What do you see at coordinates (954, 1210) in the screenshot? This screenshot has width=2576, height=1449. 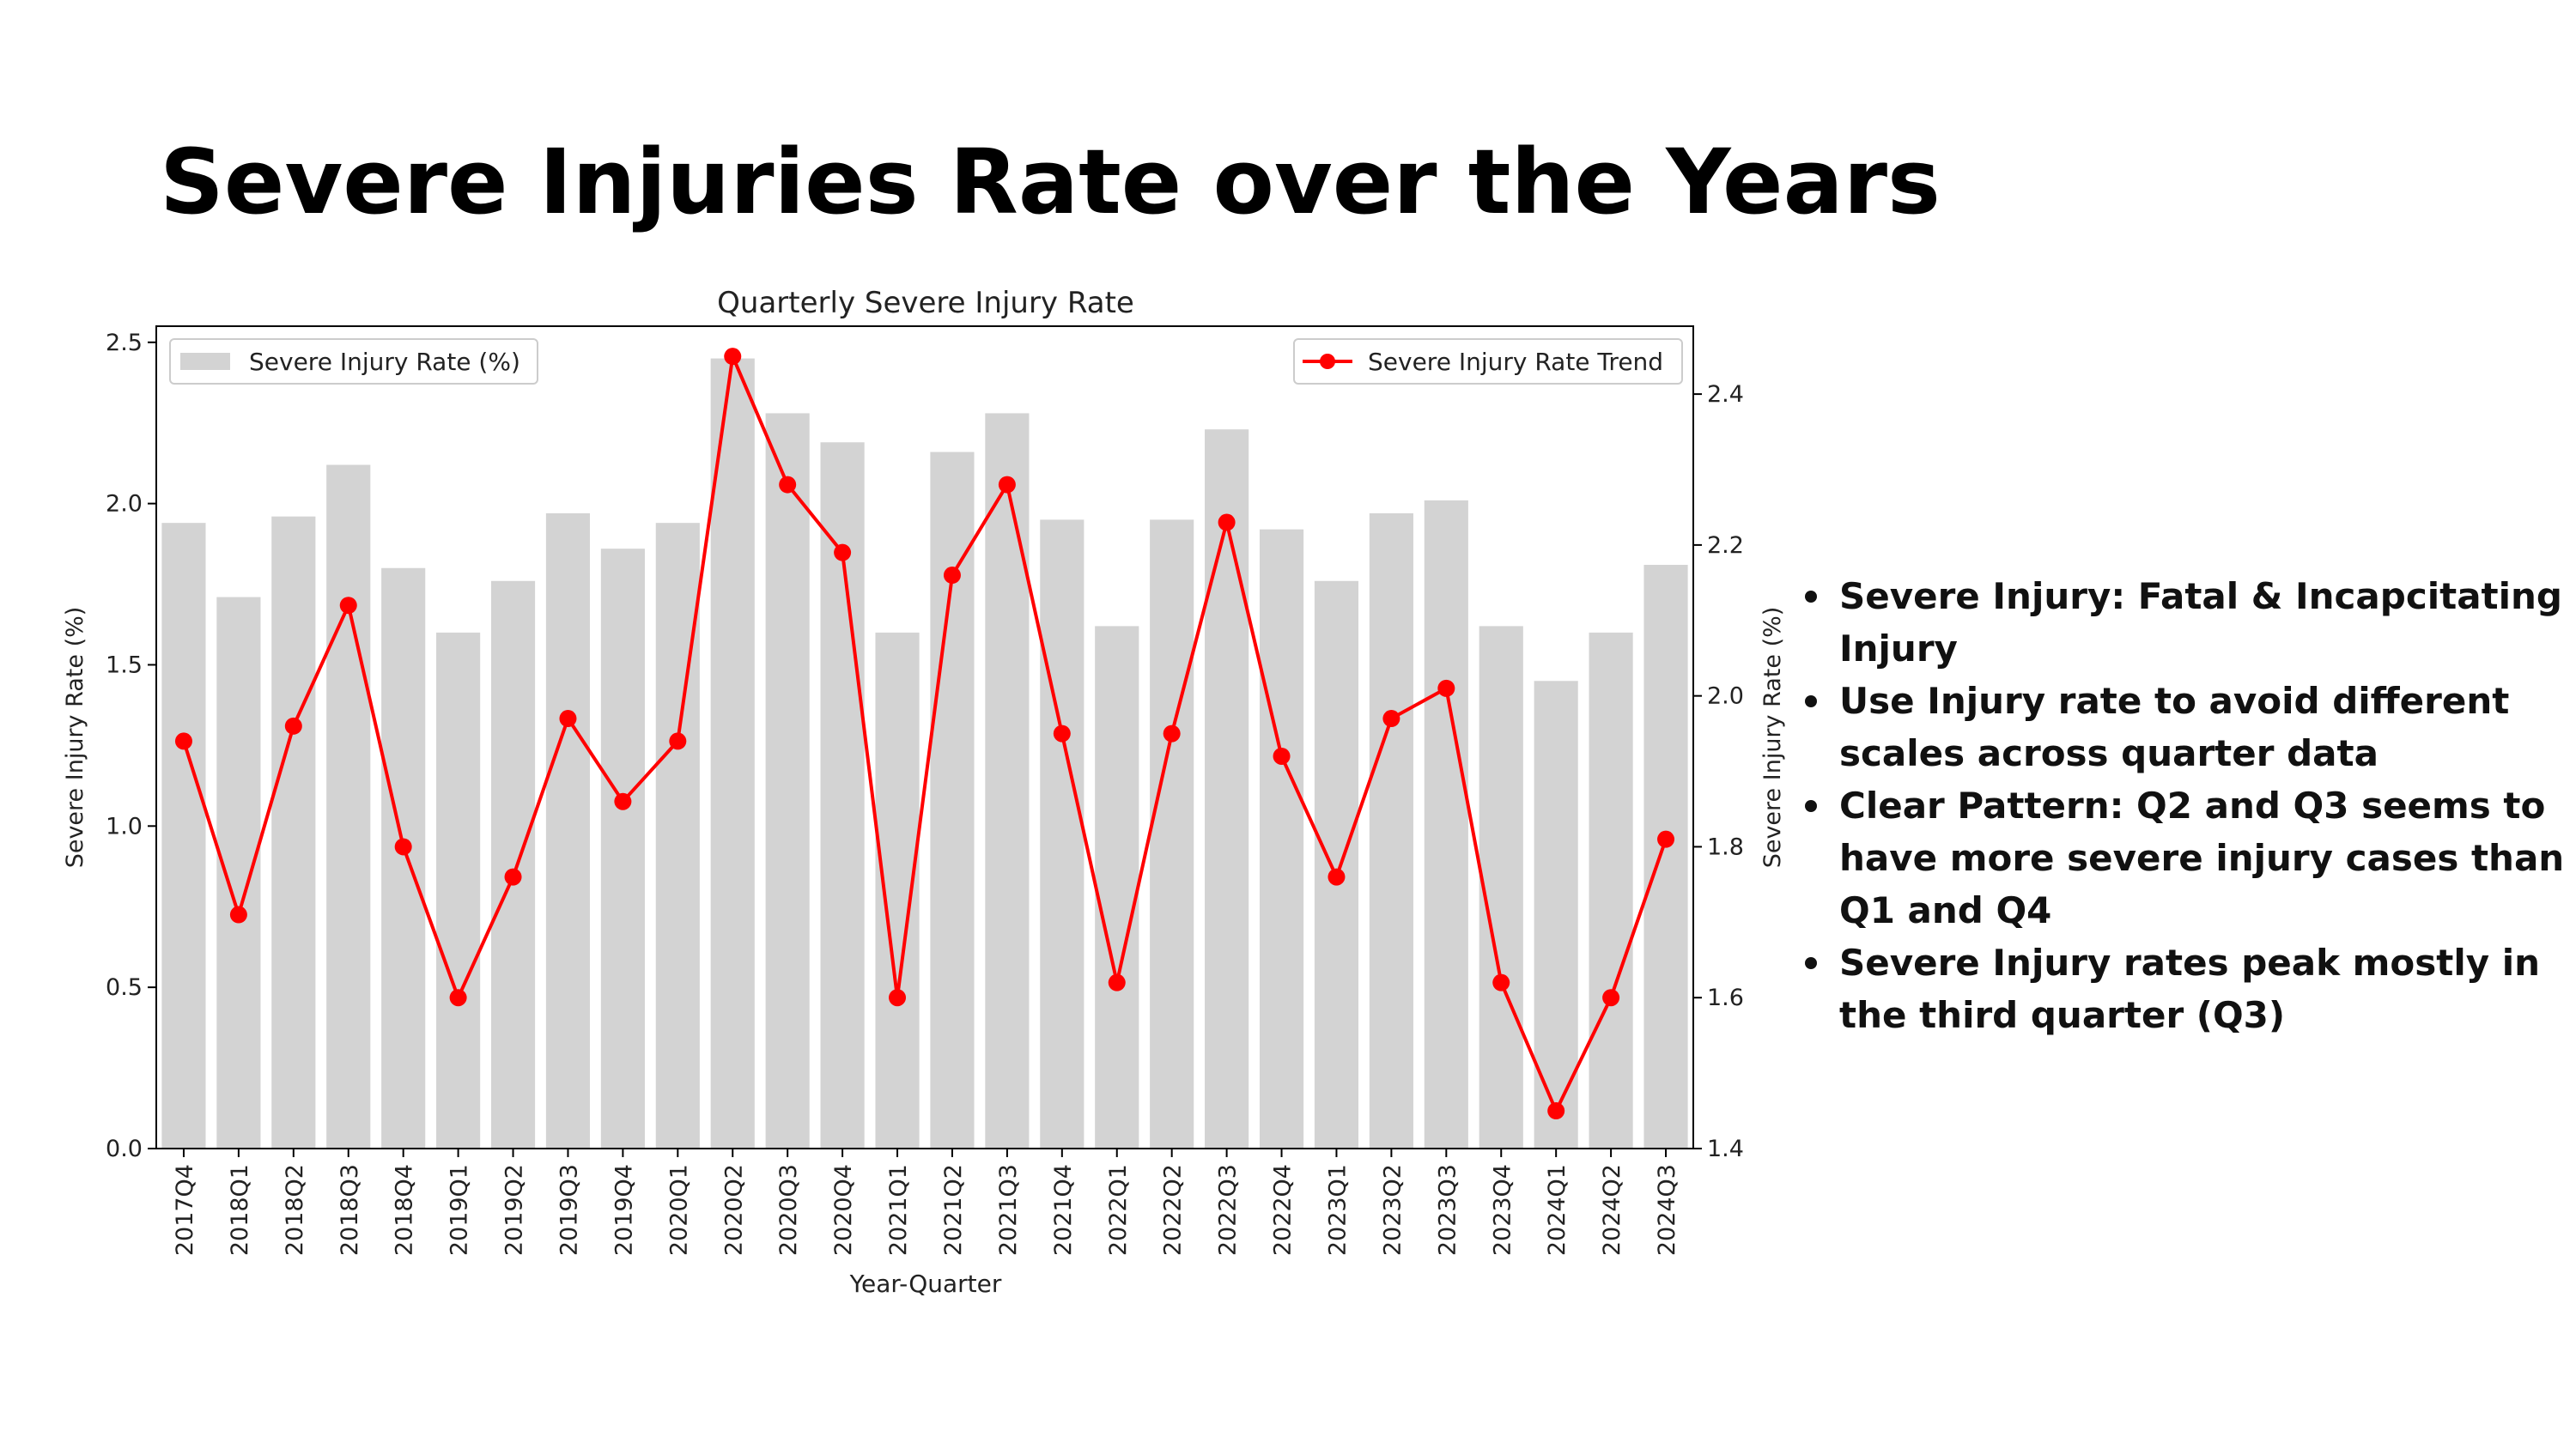 I see `x-tick-label: 2021Q2` at bounding box center [954, 1210].